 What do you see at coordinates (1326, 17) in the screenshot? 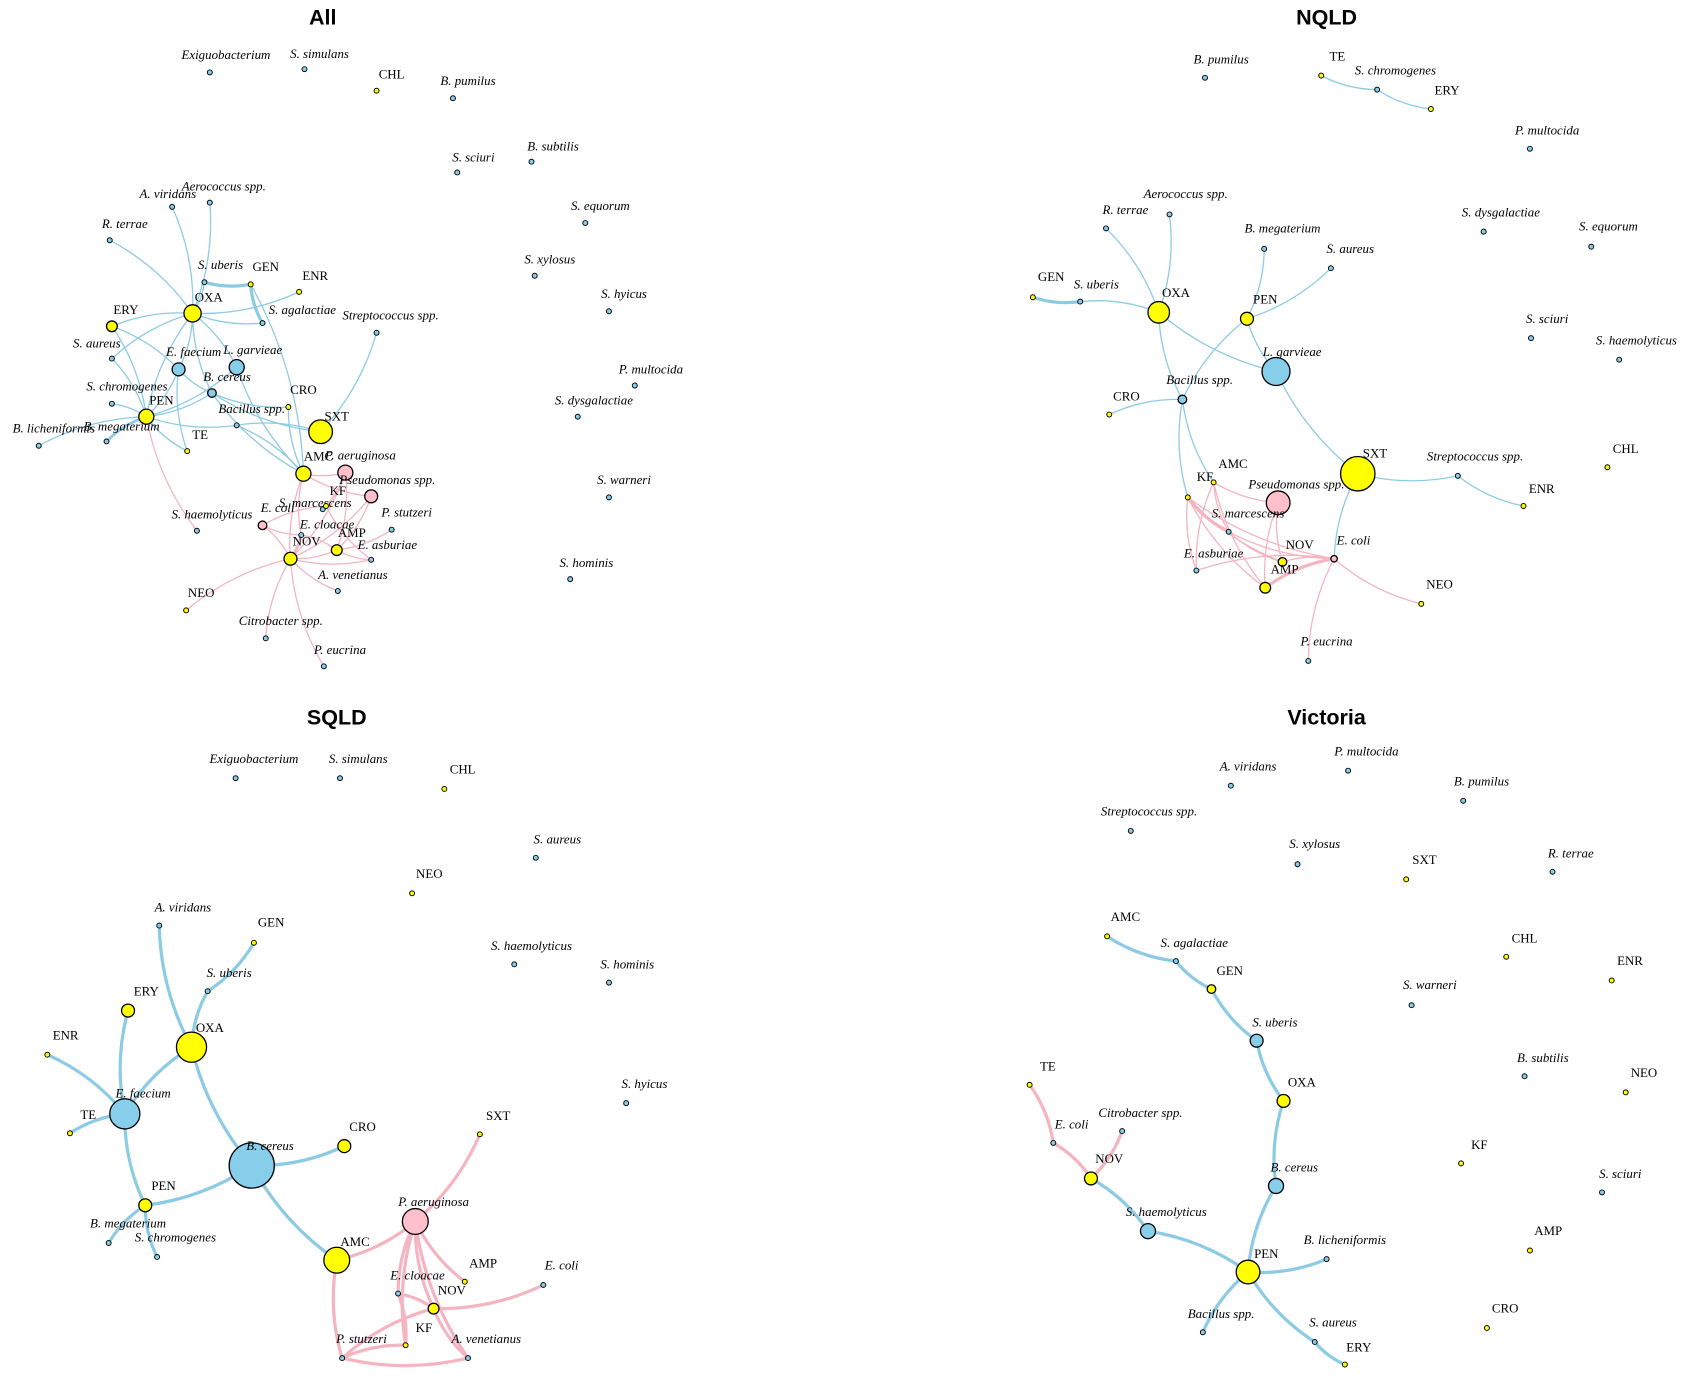
I see `panel-title: NQLD` at bounding box center [1326, 17].